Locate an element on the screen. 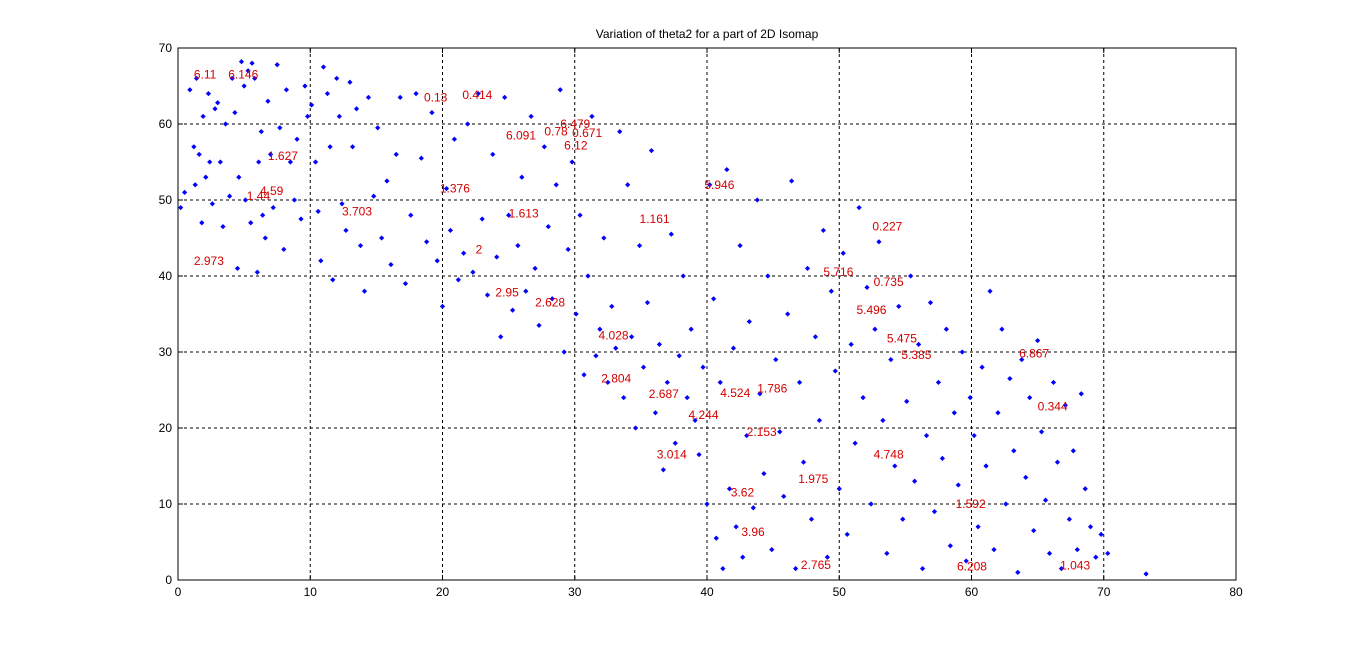 This screenshot has width=1366, height=652. x-tick-label: 20 is located at coordinates (443, 592).